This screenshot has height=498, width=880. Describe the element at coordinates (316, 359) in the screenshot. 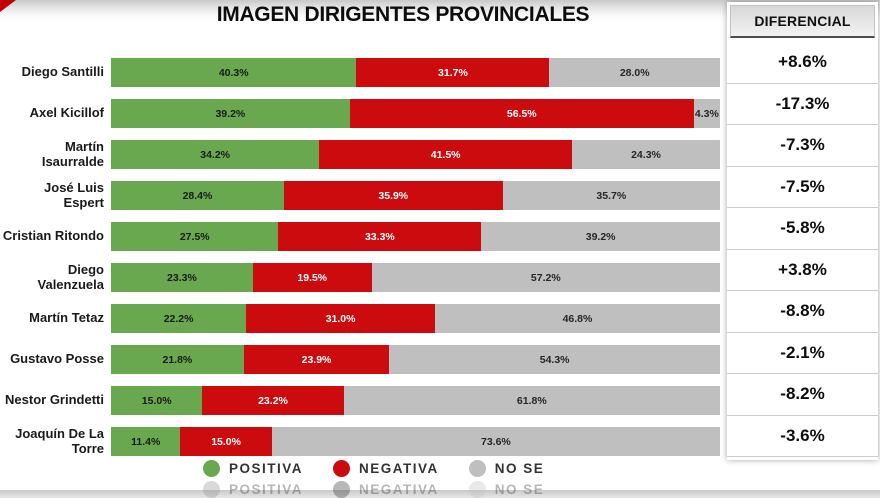

I see `bar-segment-negativa: 23.9%` at that location.